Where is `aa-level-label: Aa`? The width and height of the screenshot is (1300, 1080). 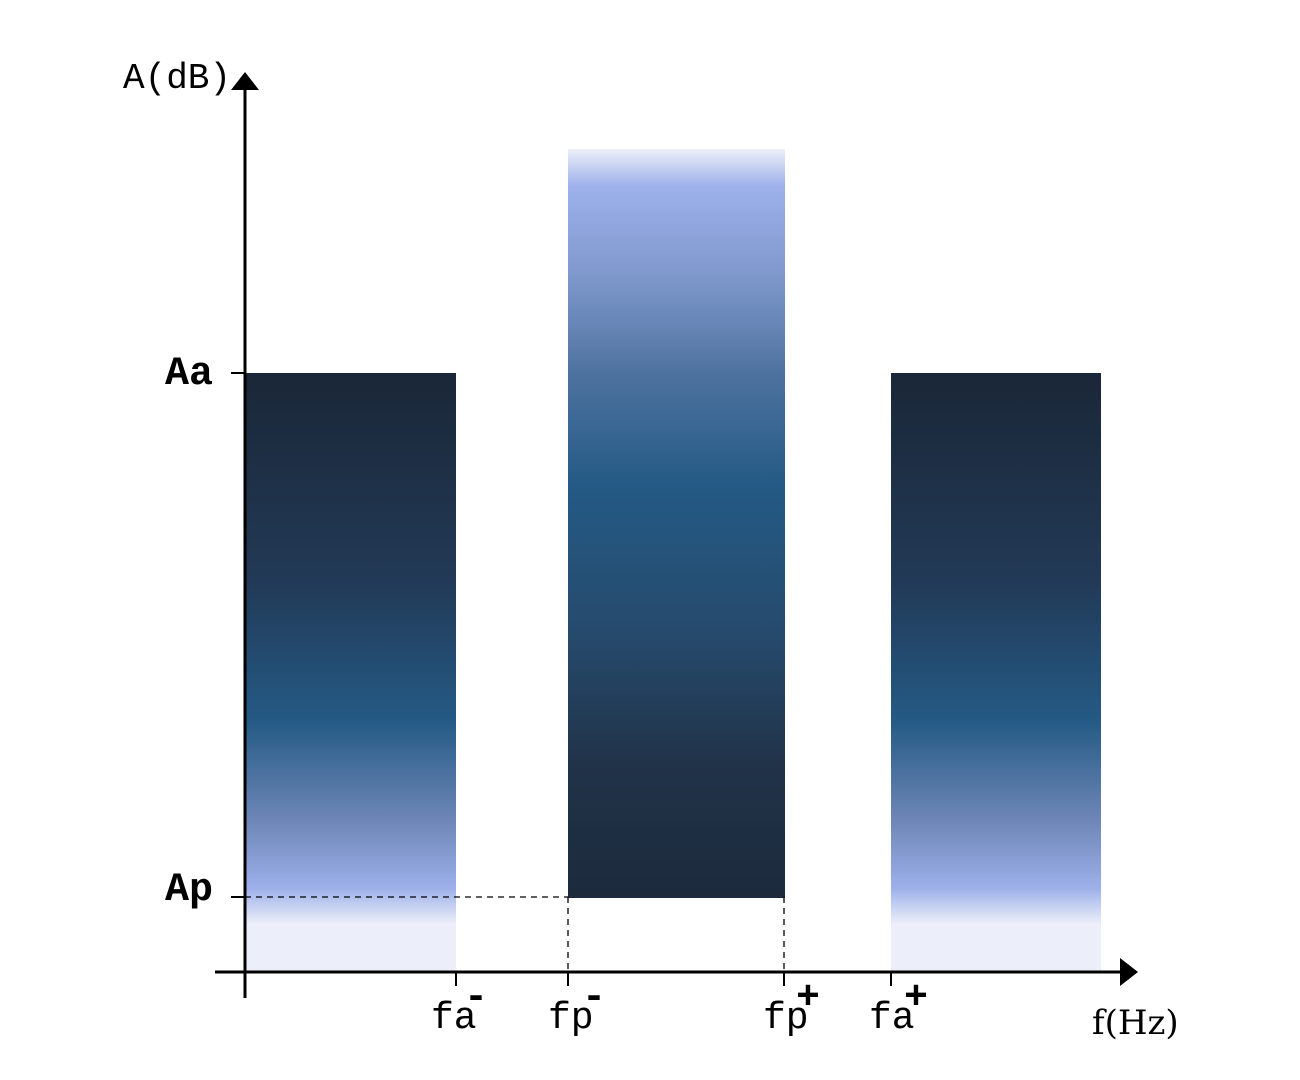
aa-level-label: Aa is located at coordinates (189, 374).